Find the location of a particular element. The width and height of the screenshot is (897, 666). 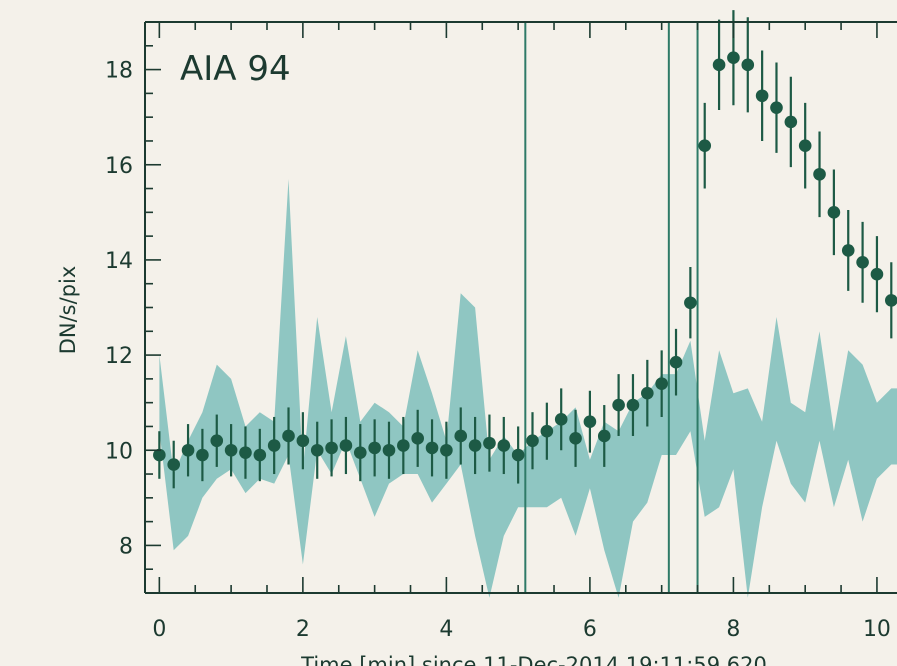

y-tick-label: 14 is located at coordinates (119, 261).